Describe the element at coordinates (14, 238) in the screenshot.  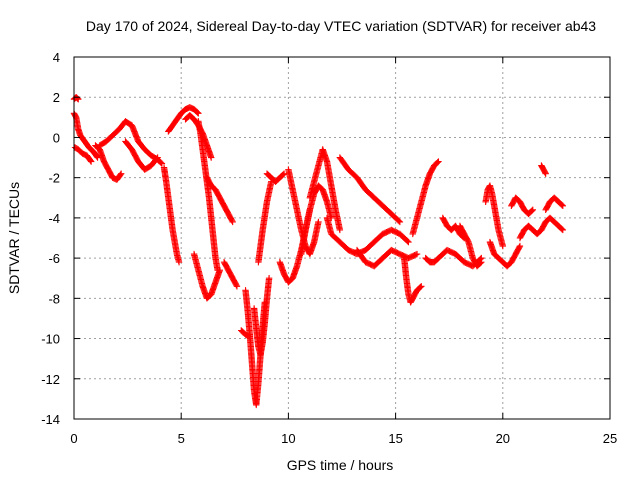
I see `y-axis-label: SDTVAR / TECUs` at that location.